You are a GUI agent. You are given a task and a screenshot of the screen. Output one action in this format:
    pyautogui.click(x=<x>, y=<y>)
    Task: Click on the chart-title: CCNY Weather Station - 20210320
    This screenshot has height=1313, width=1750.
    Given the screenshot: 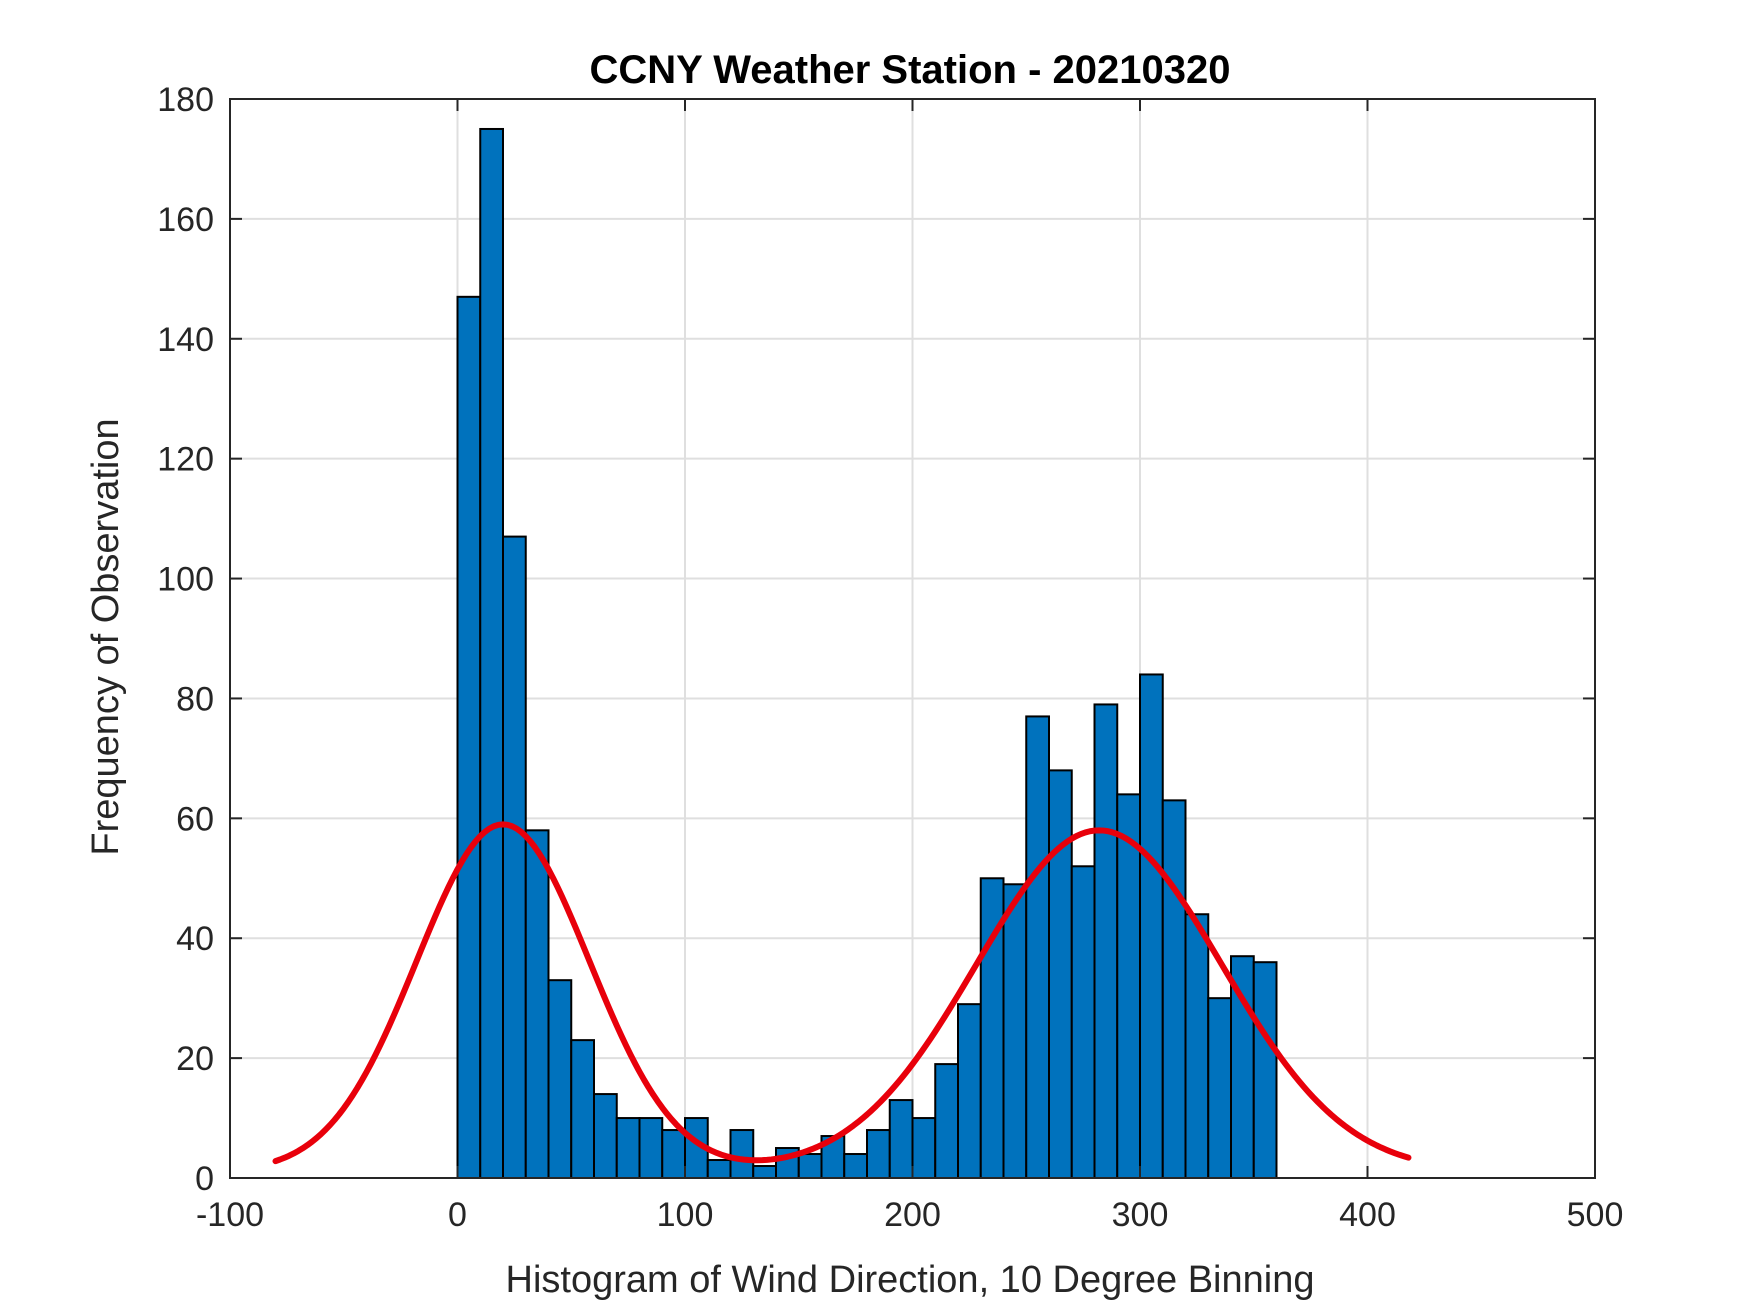 What is the action you would take?
    pyautogui.click(x=910, y=70)
    